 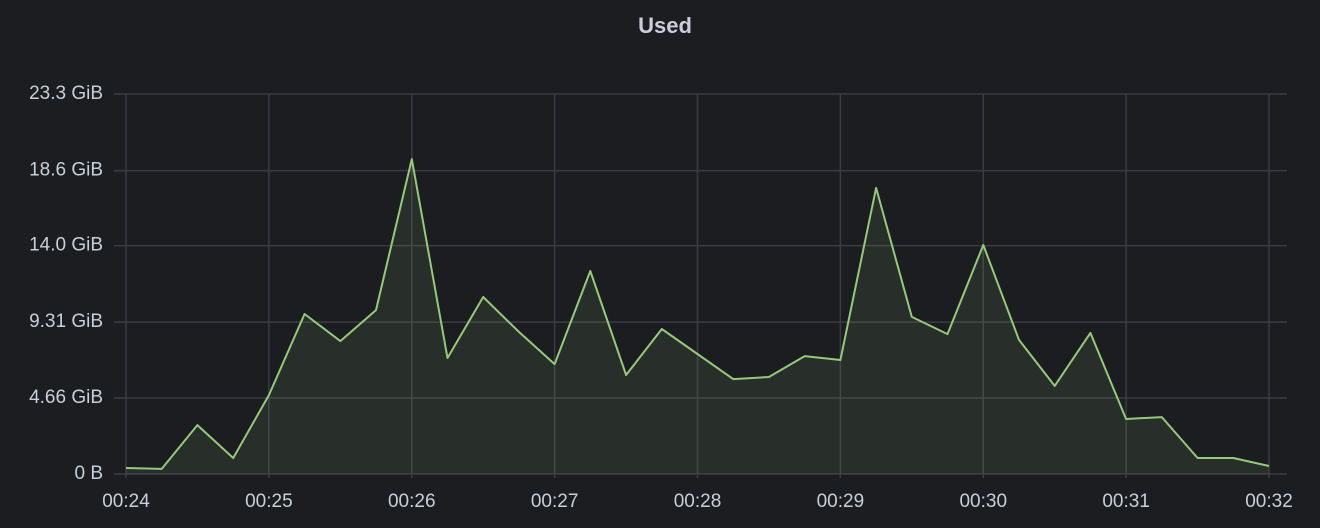 What do you see at coordinates (841, 501) in the screenshot?
I see `x-tick-label: 00:29` at bounding box center [841, 501].